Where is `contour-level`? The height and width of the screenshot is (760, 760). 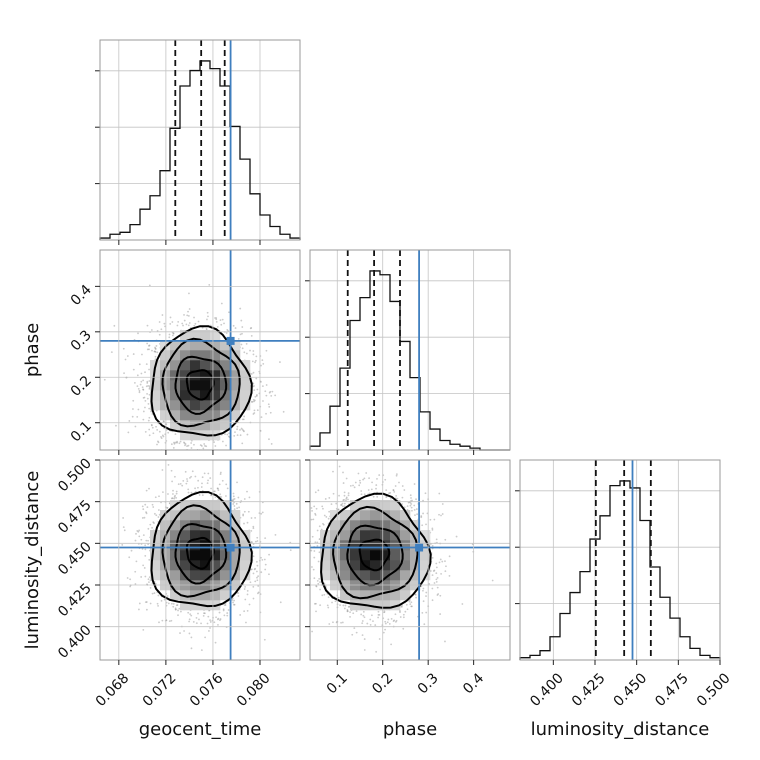
contour-level is located at coordinates (201, 553).